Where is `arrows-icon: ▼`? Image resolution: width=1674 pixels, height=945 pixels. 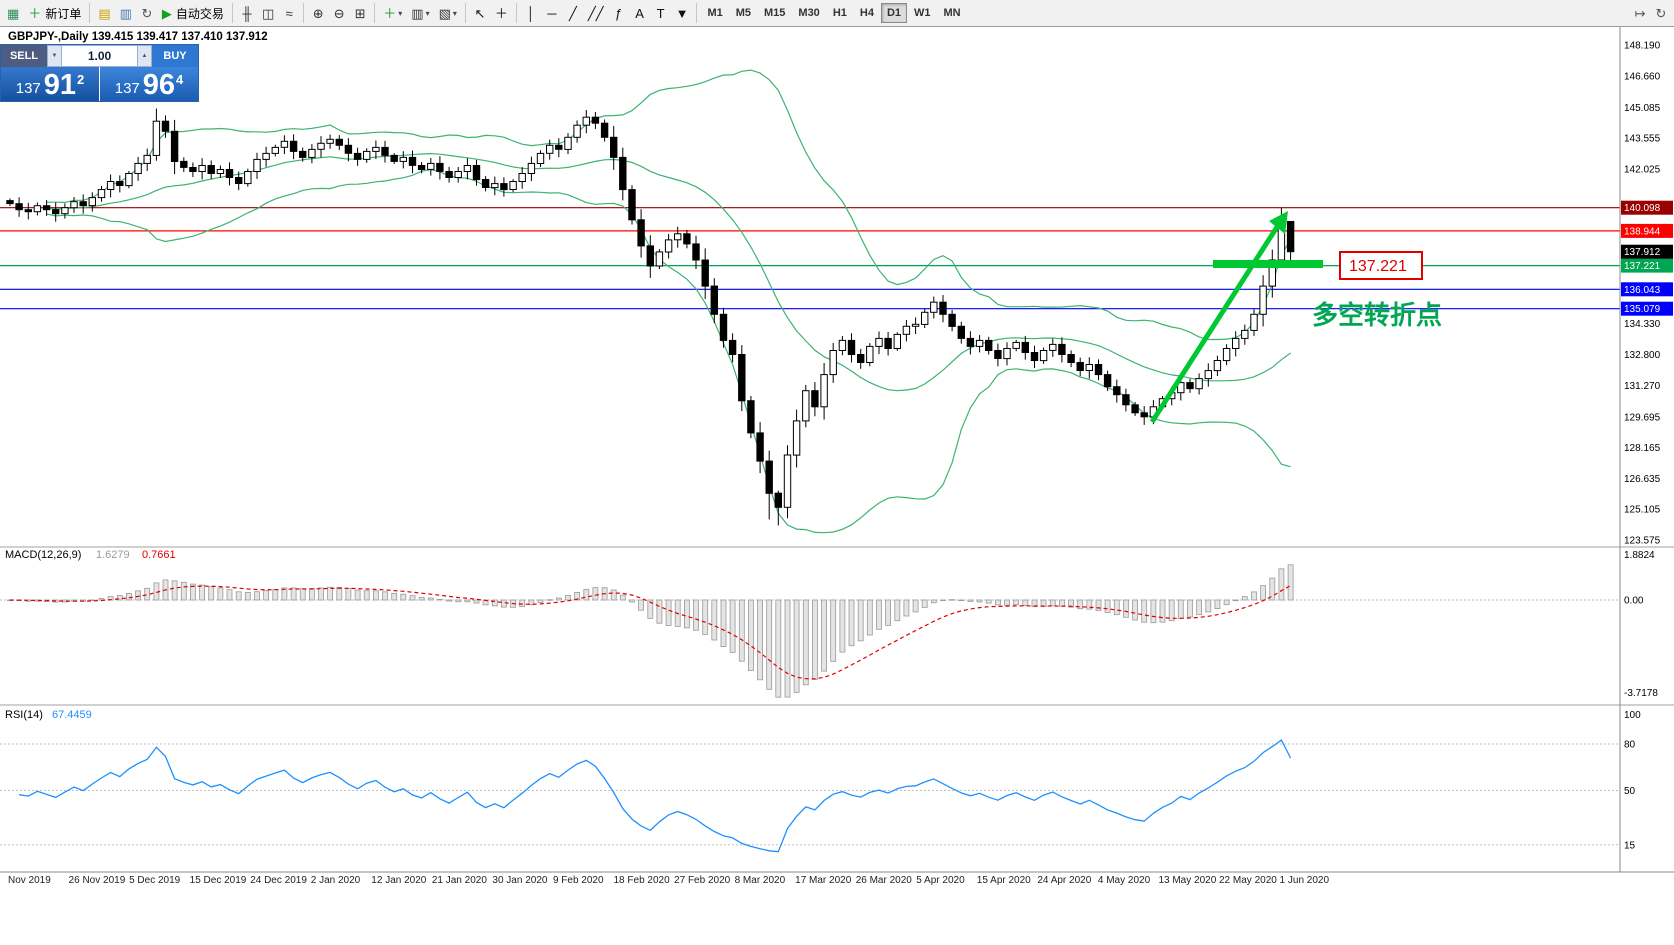
arrows-icon: ▼ is located at coordinates (682, 13).